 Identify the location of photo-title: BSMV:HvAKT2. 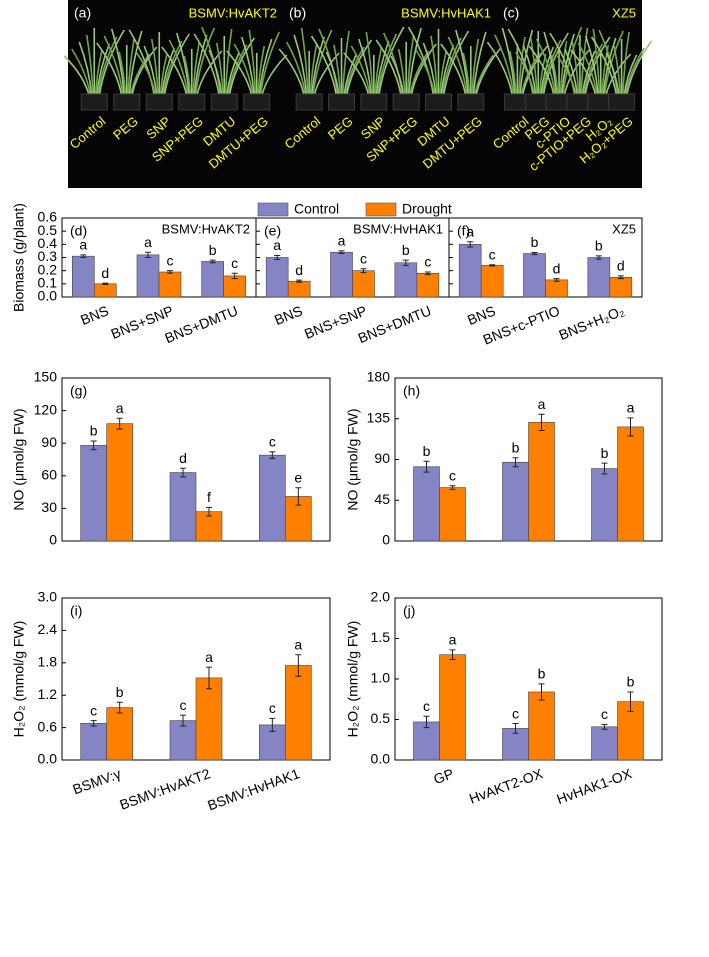
(233, 12).